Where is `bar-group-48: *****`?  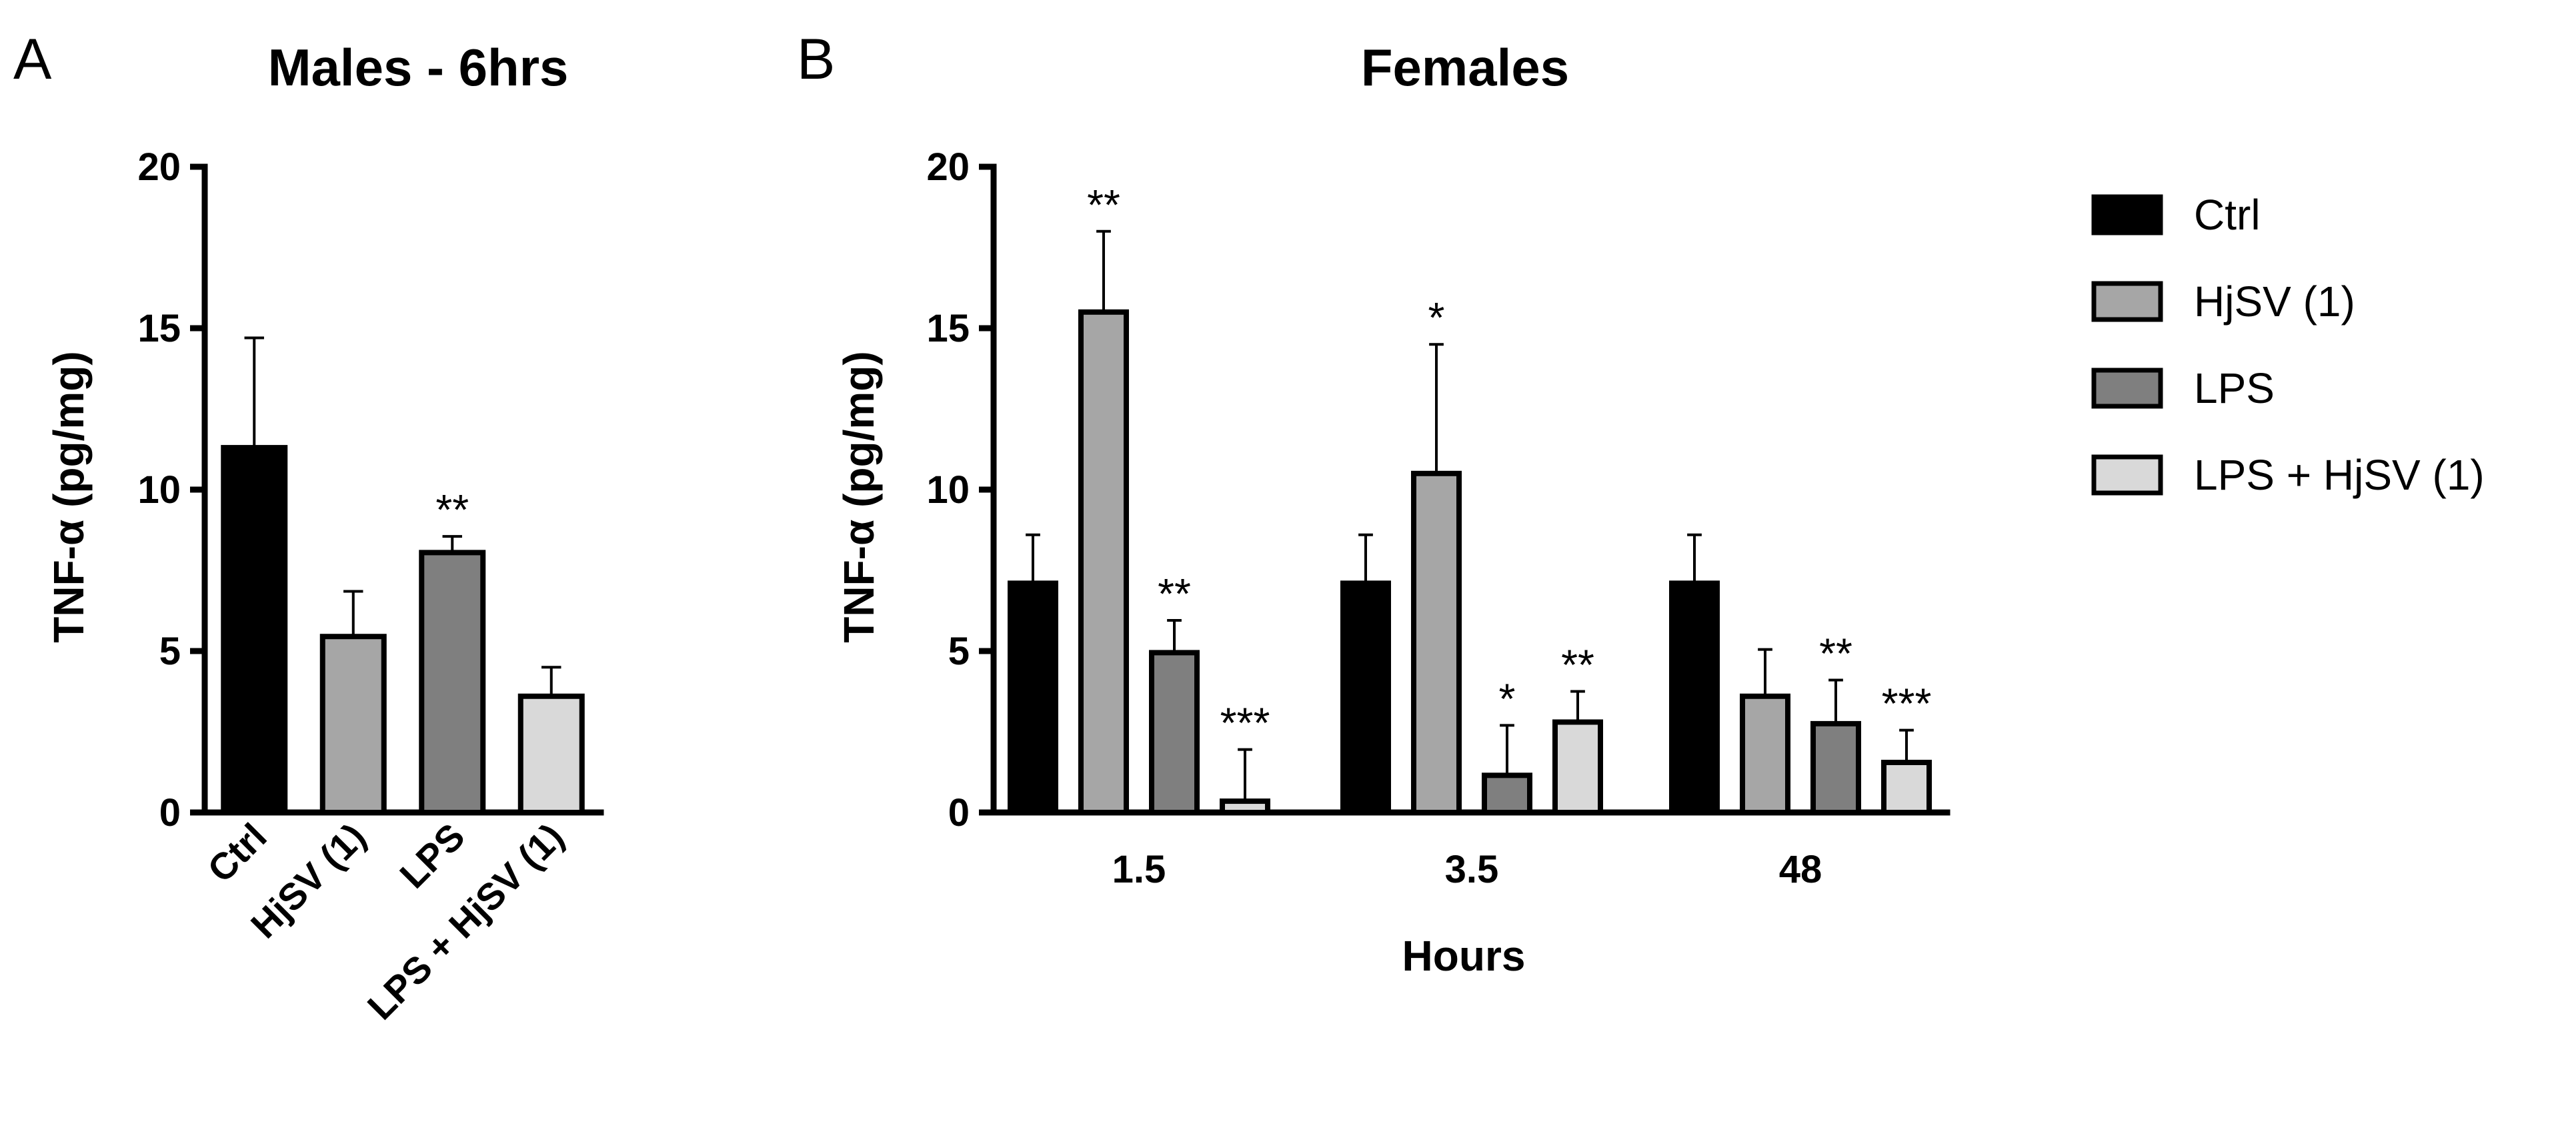
bar-group-48: ***** is located at coordinates (1800, 674).